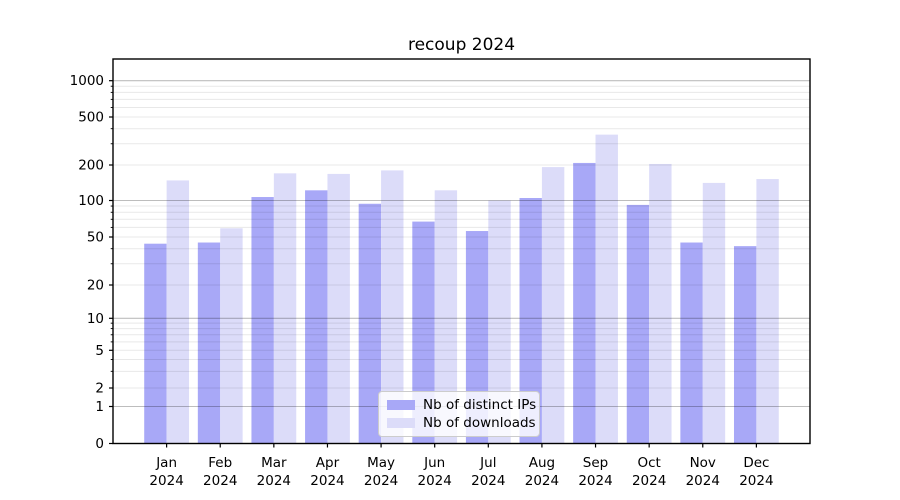 This screenshot has height=500, width=900. I want to click on x-tick-label-year-9: 2024, so click(649, 481).